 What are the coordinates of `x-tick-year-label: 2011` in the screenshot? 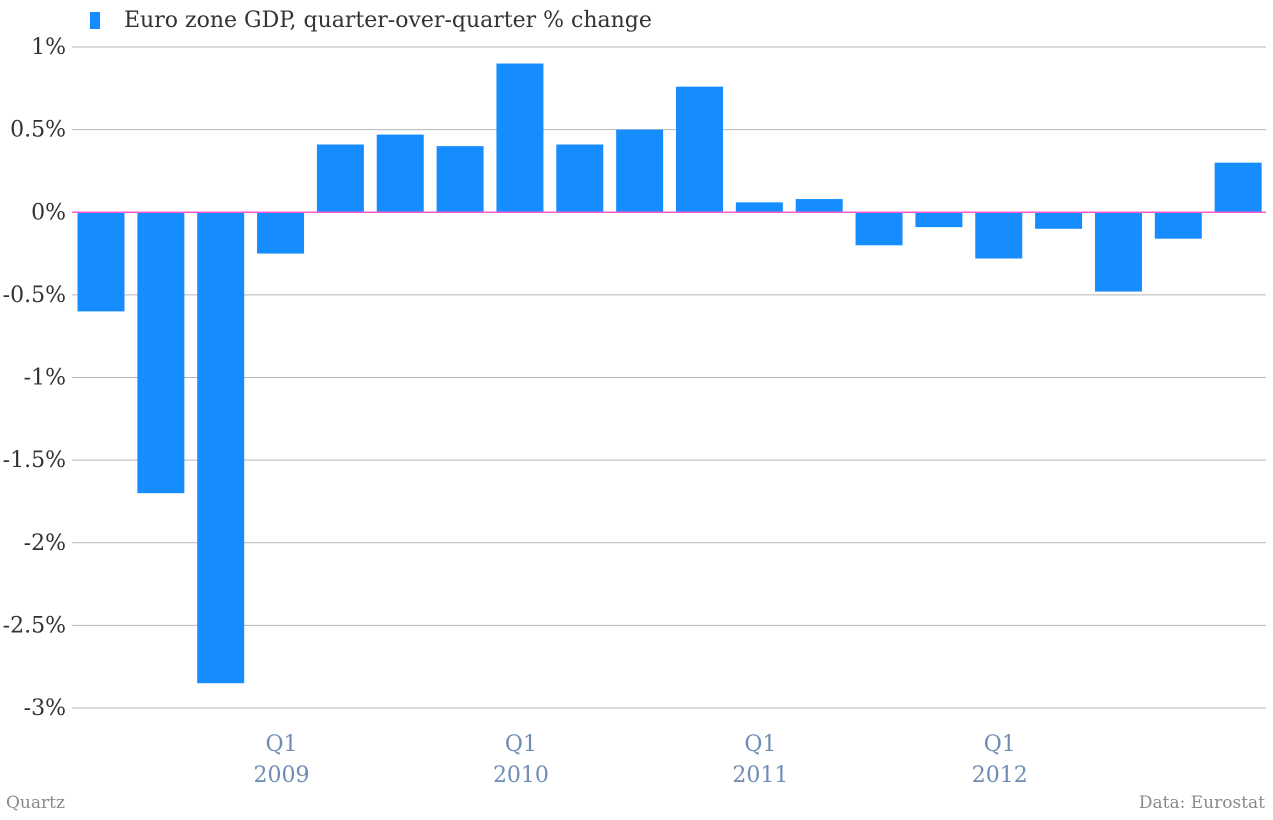 It's located at (760, 775).